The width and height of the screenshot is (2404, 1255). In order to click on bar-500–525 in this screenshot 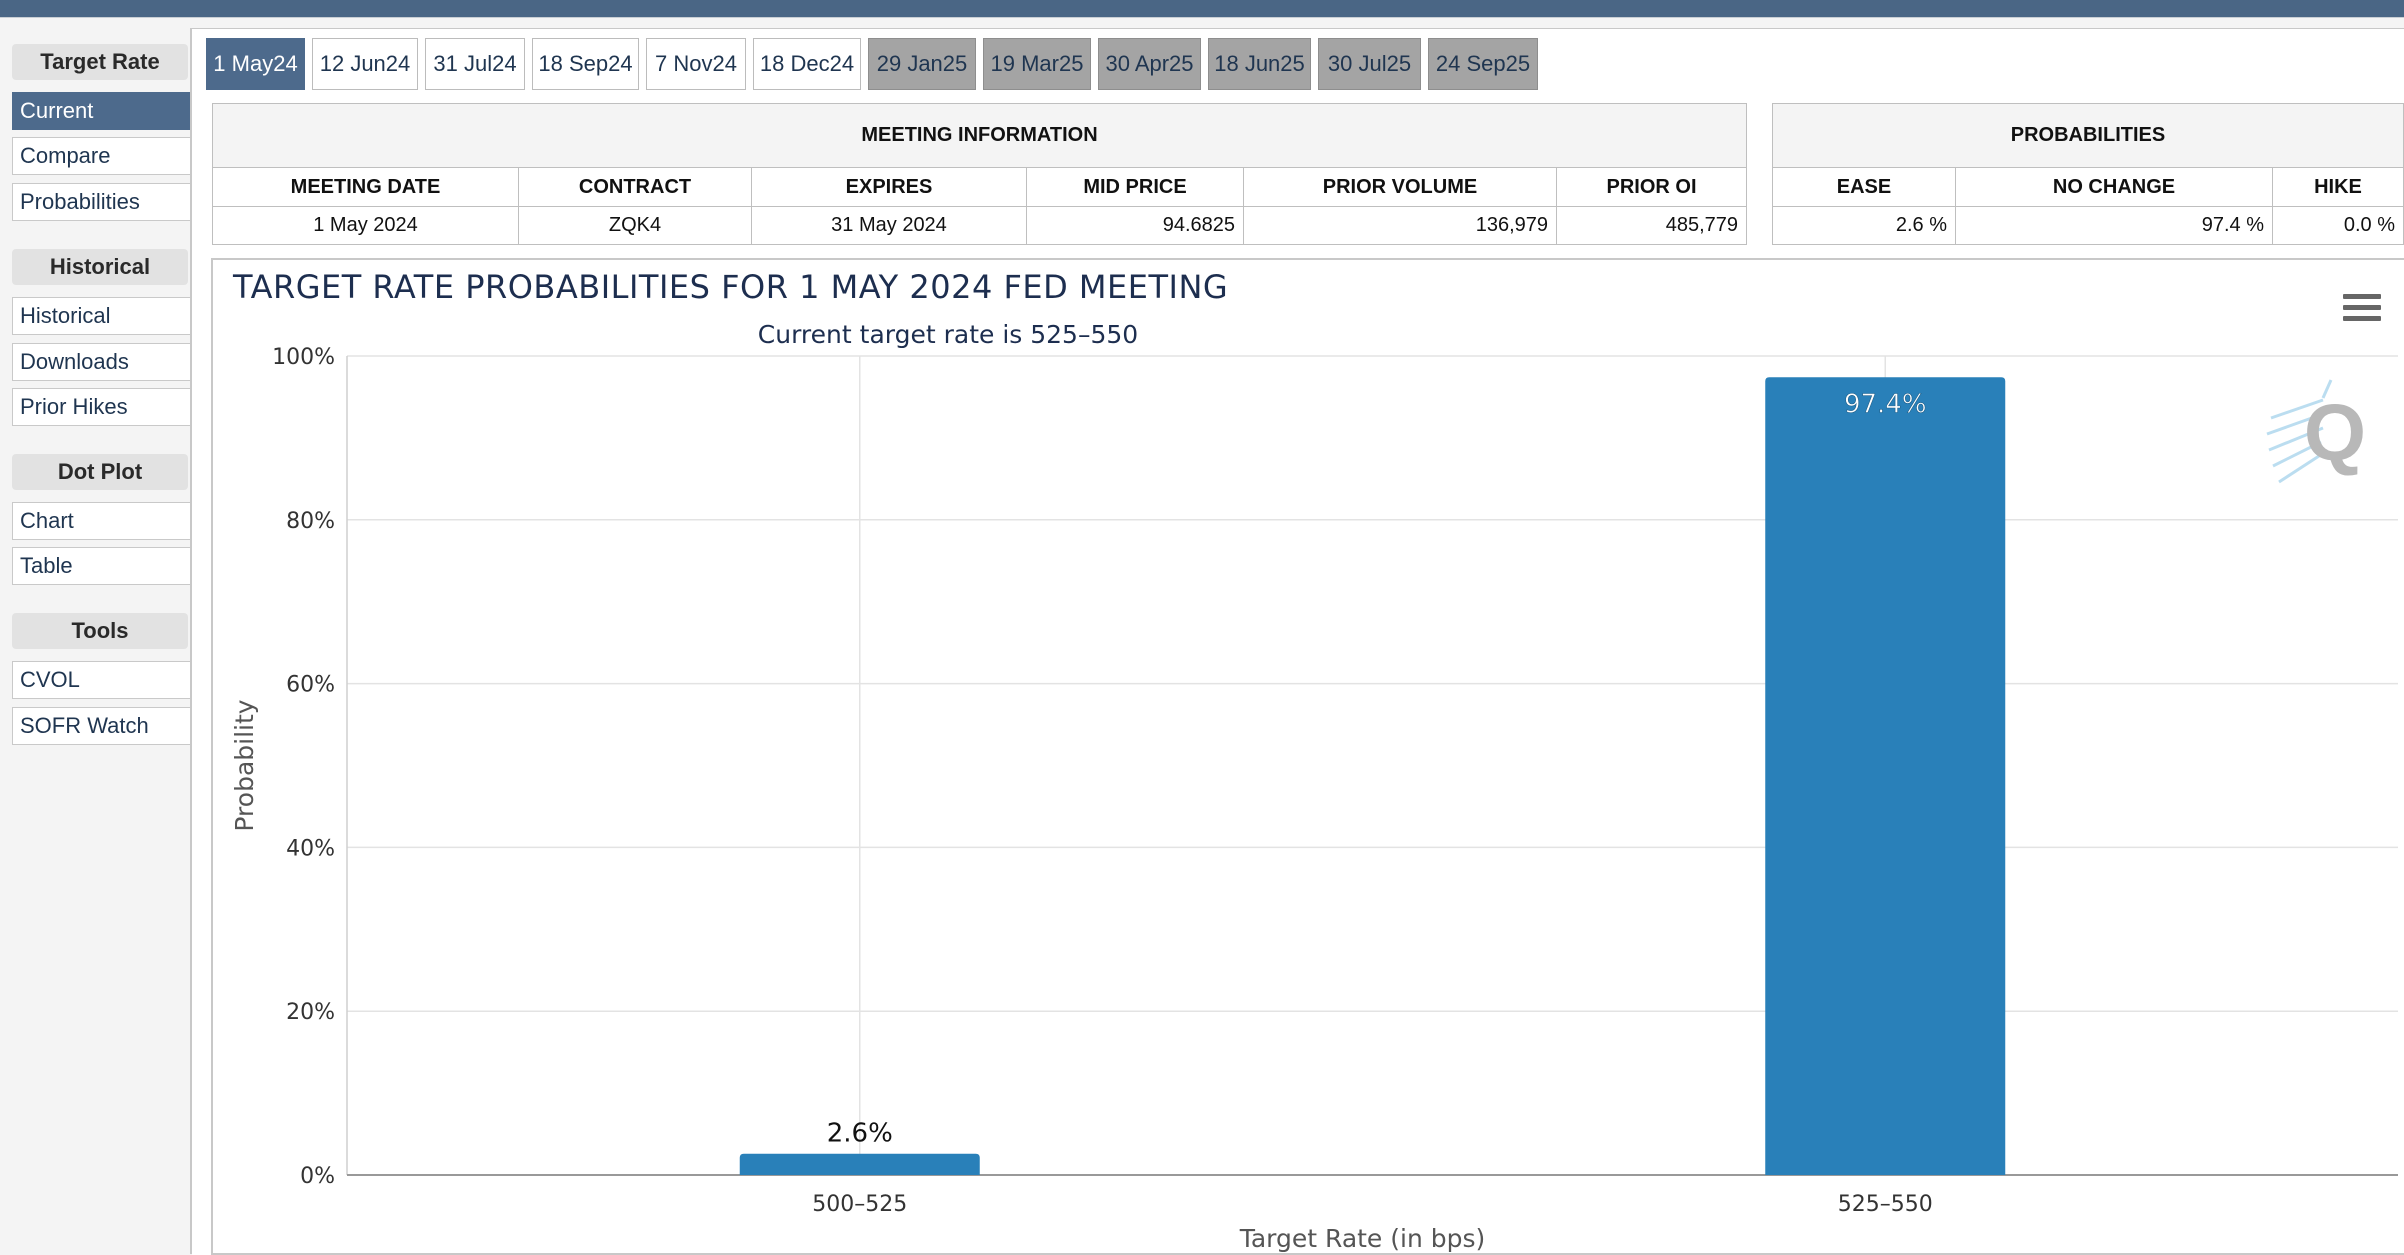, I will do `click(859, 1164)`.